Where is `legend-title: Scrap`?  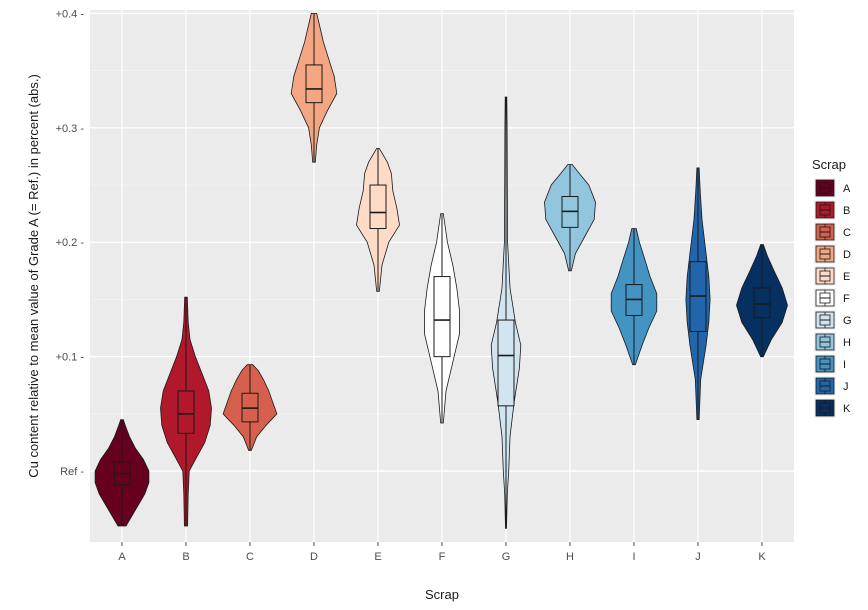
legend-title: Scrap is located at coordinates (829, 164).